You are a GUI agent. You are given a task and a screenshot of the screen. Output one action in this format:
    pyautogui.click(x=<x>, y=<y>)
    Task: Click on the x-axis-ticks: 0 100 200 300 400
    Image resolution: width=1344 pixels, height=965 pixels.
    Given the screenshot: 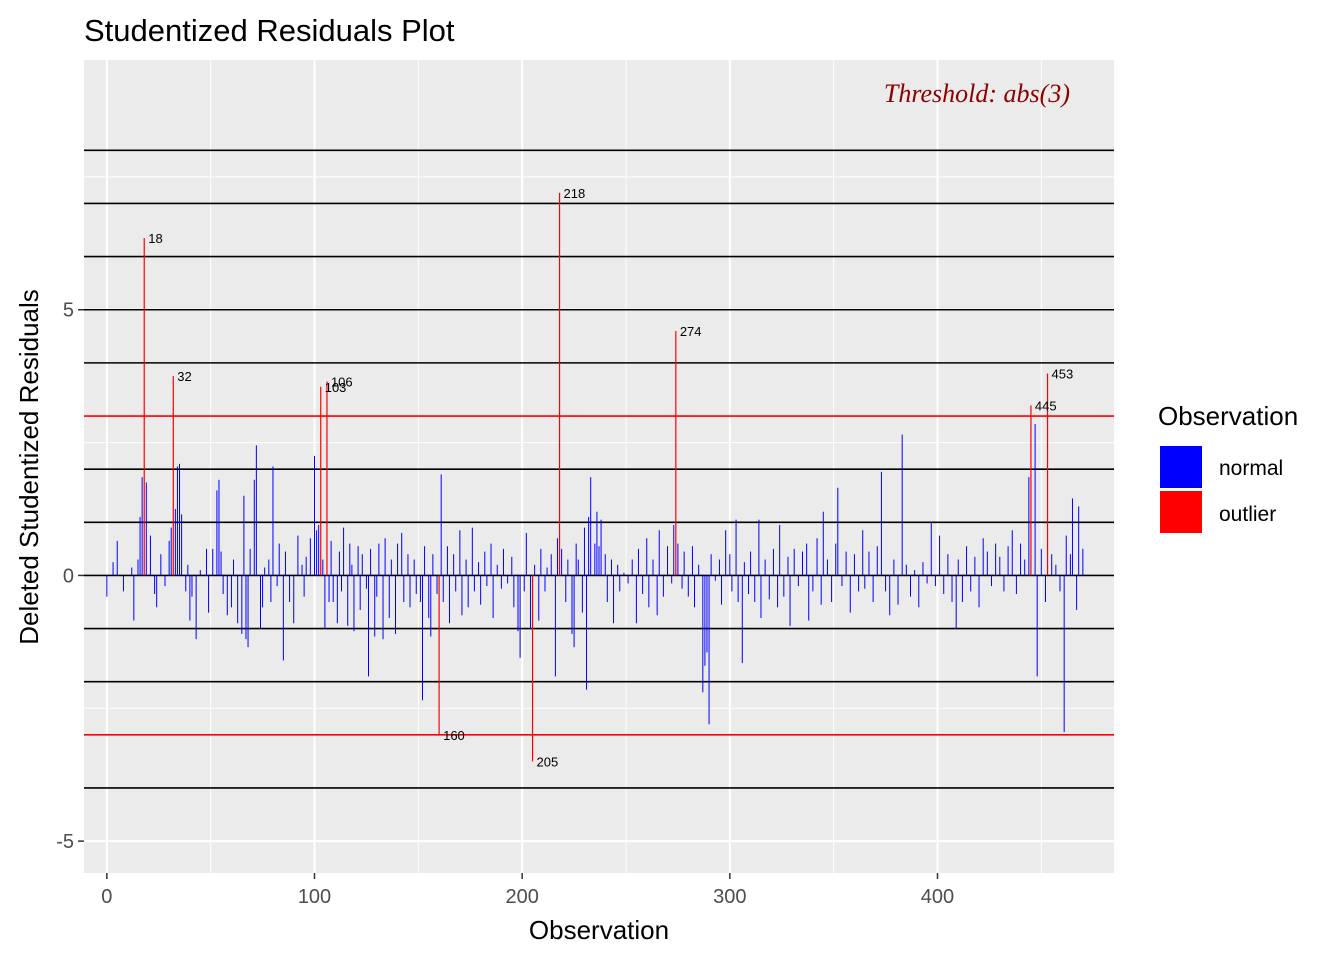 What is the action you would take?
    pyautogui.click(x=527, y=890)
    